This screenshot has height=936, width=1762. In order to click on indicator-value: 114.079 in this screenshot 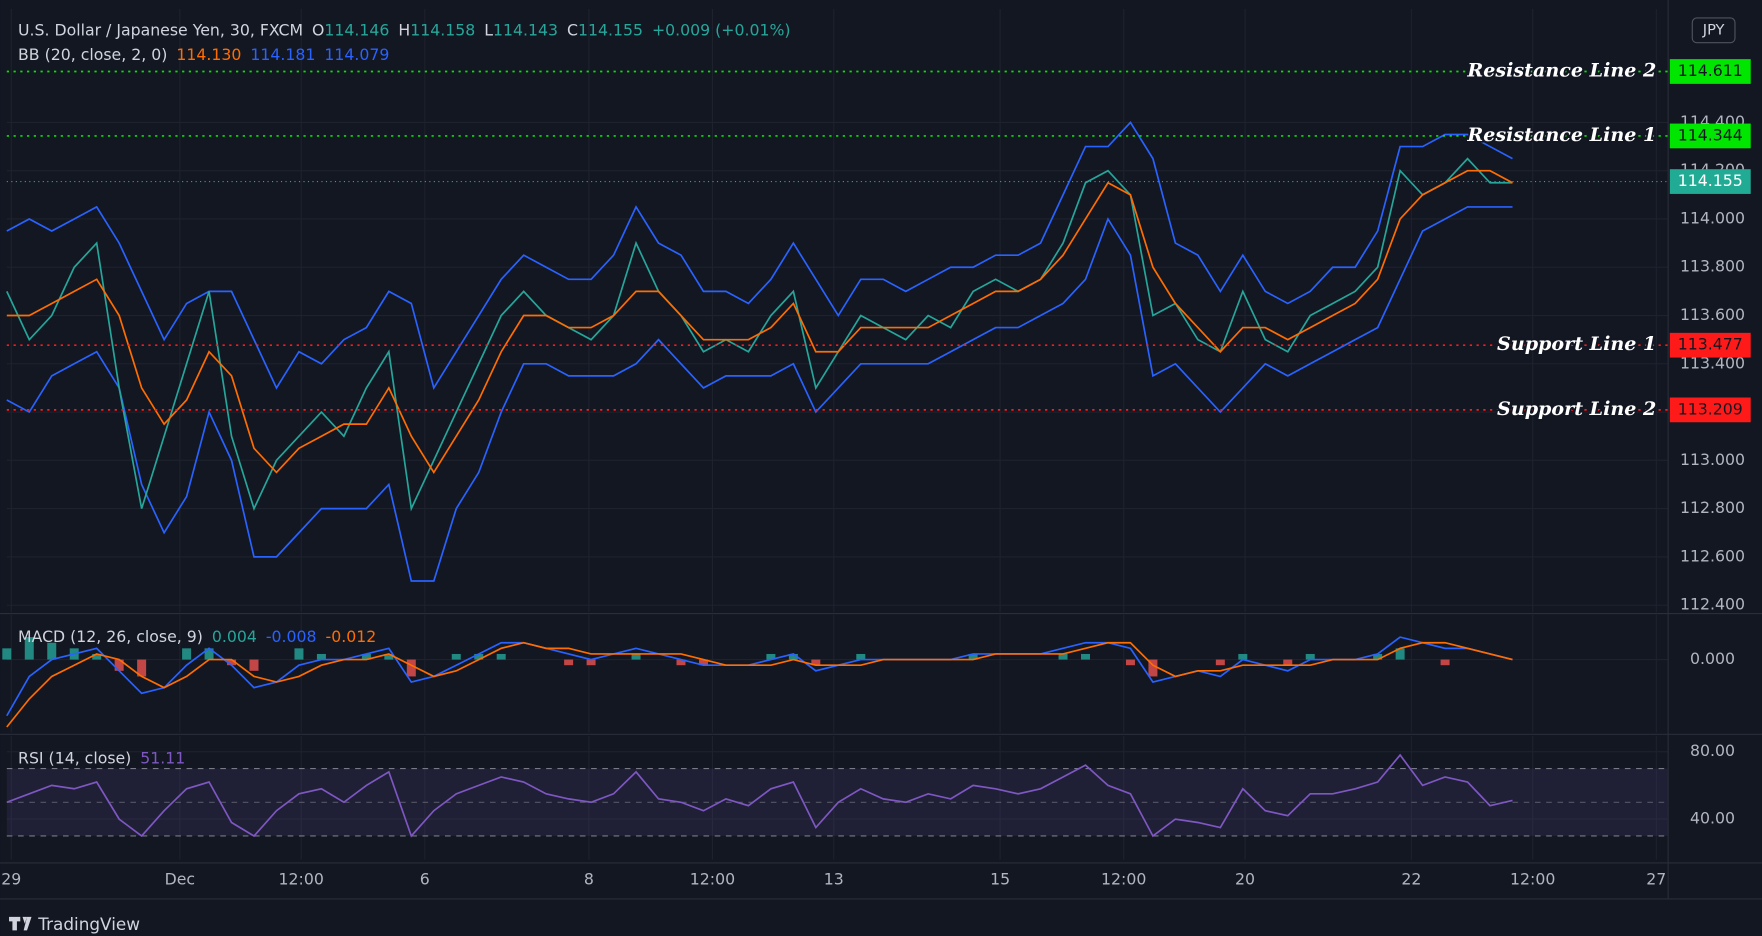, I will do `click(356, 54)`.